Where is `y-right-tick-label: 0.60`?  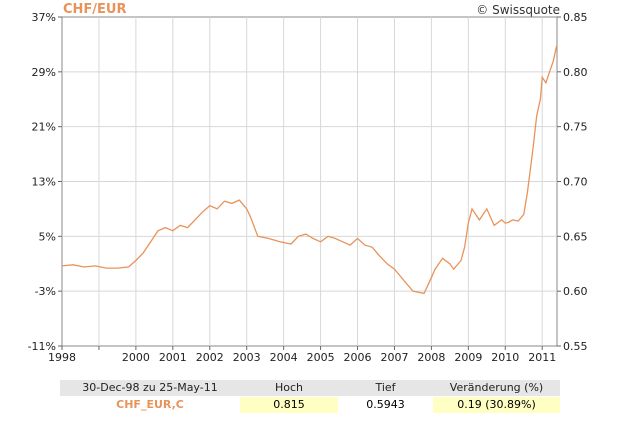
y-right-tick-label: 0.60 is located at coordinates (575, 291).